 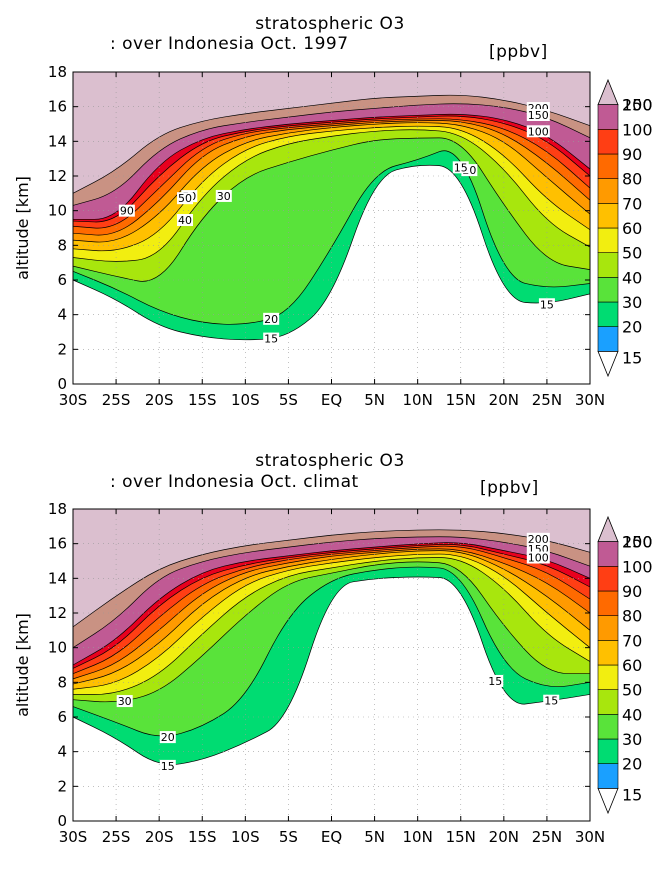 I want to click on contour-label: 200, so click(x=538, y=539).